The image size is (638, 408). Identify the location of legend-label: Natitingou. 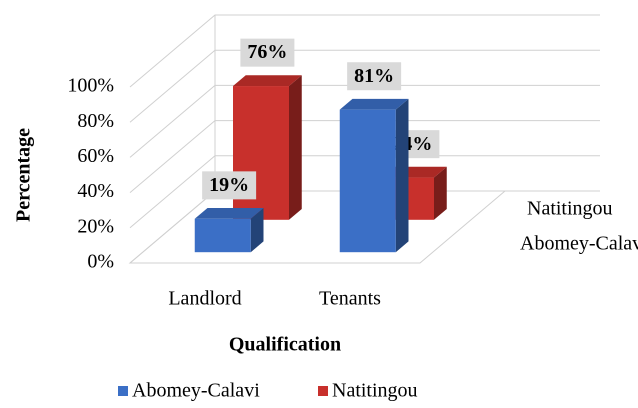
(375, 391).